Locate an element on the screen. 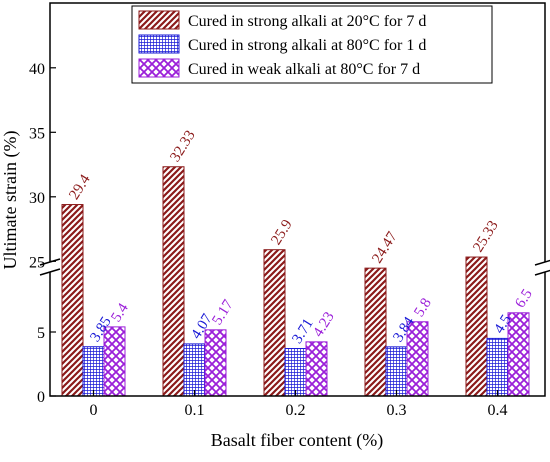 This screenshot has height=462, width=550. data-label-series-1-0.4: 25.33 is located at coordinates (485, 236).